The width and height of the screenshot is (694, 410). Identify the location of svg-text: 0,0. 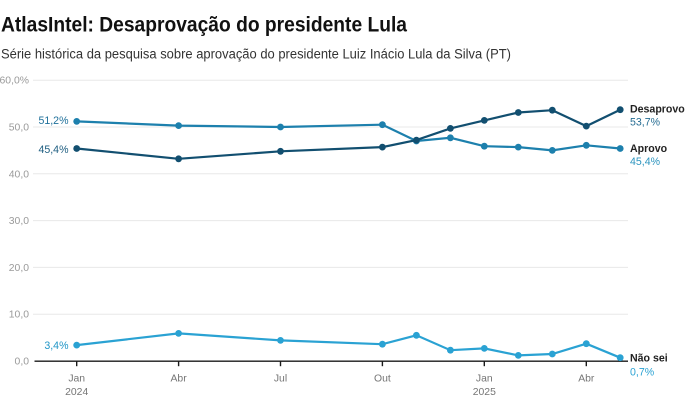
(22, 362).